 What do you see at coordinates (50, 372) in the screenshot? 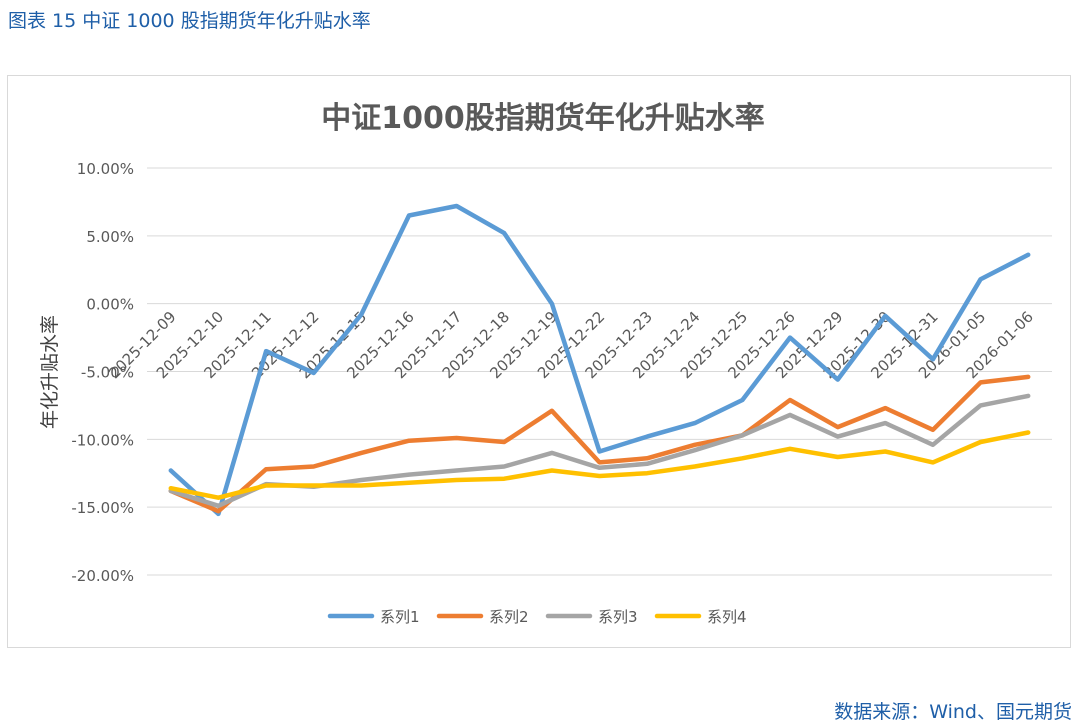
I see `y-axis-label: 年化升贴水率` at bounding box center [50, 372].